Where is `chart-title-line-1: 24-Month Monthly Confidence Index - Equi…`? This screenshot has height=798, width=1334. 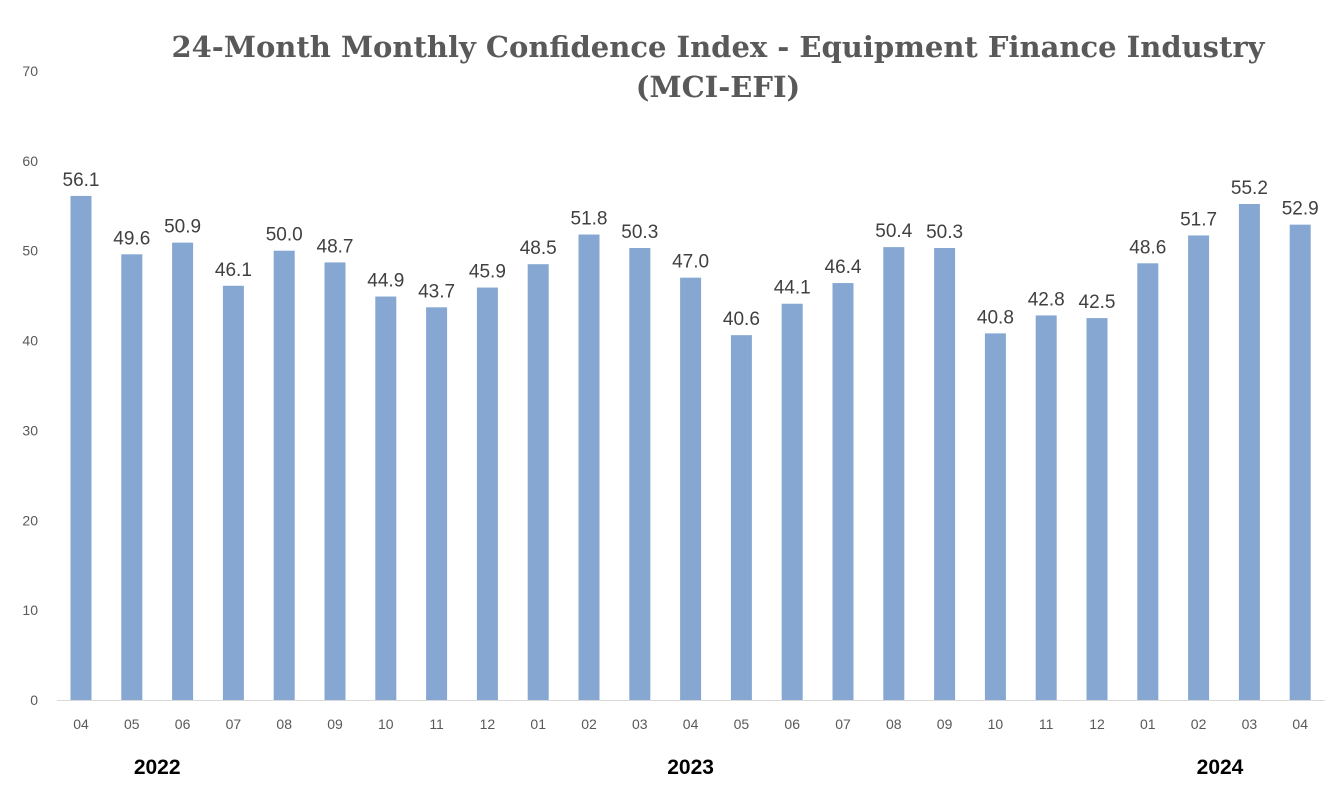 chart-title-line-1: 24-Month Monthly Confidence Index - Equi… is located at coordinates (718, 47).